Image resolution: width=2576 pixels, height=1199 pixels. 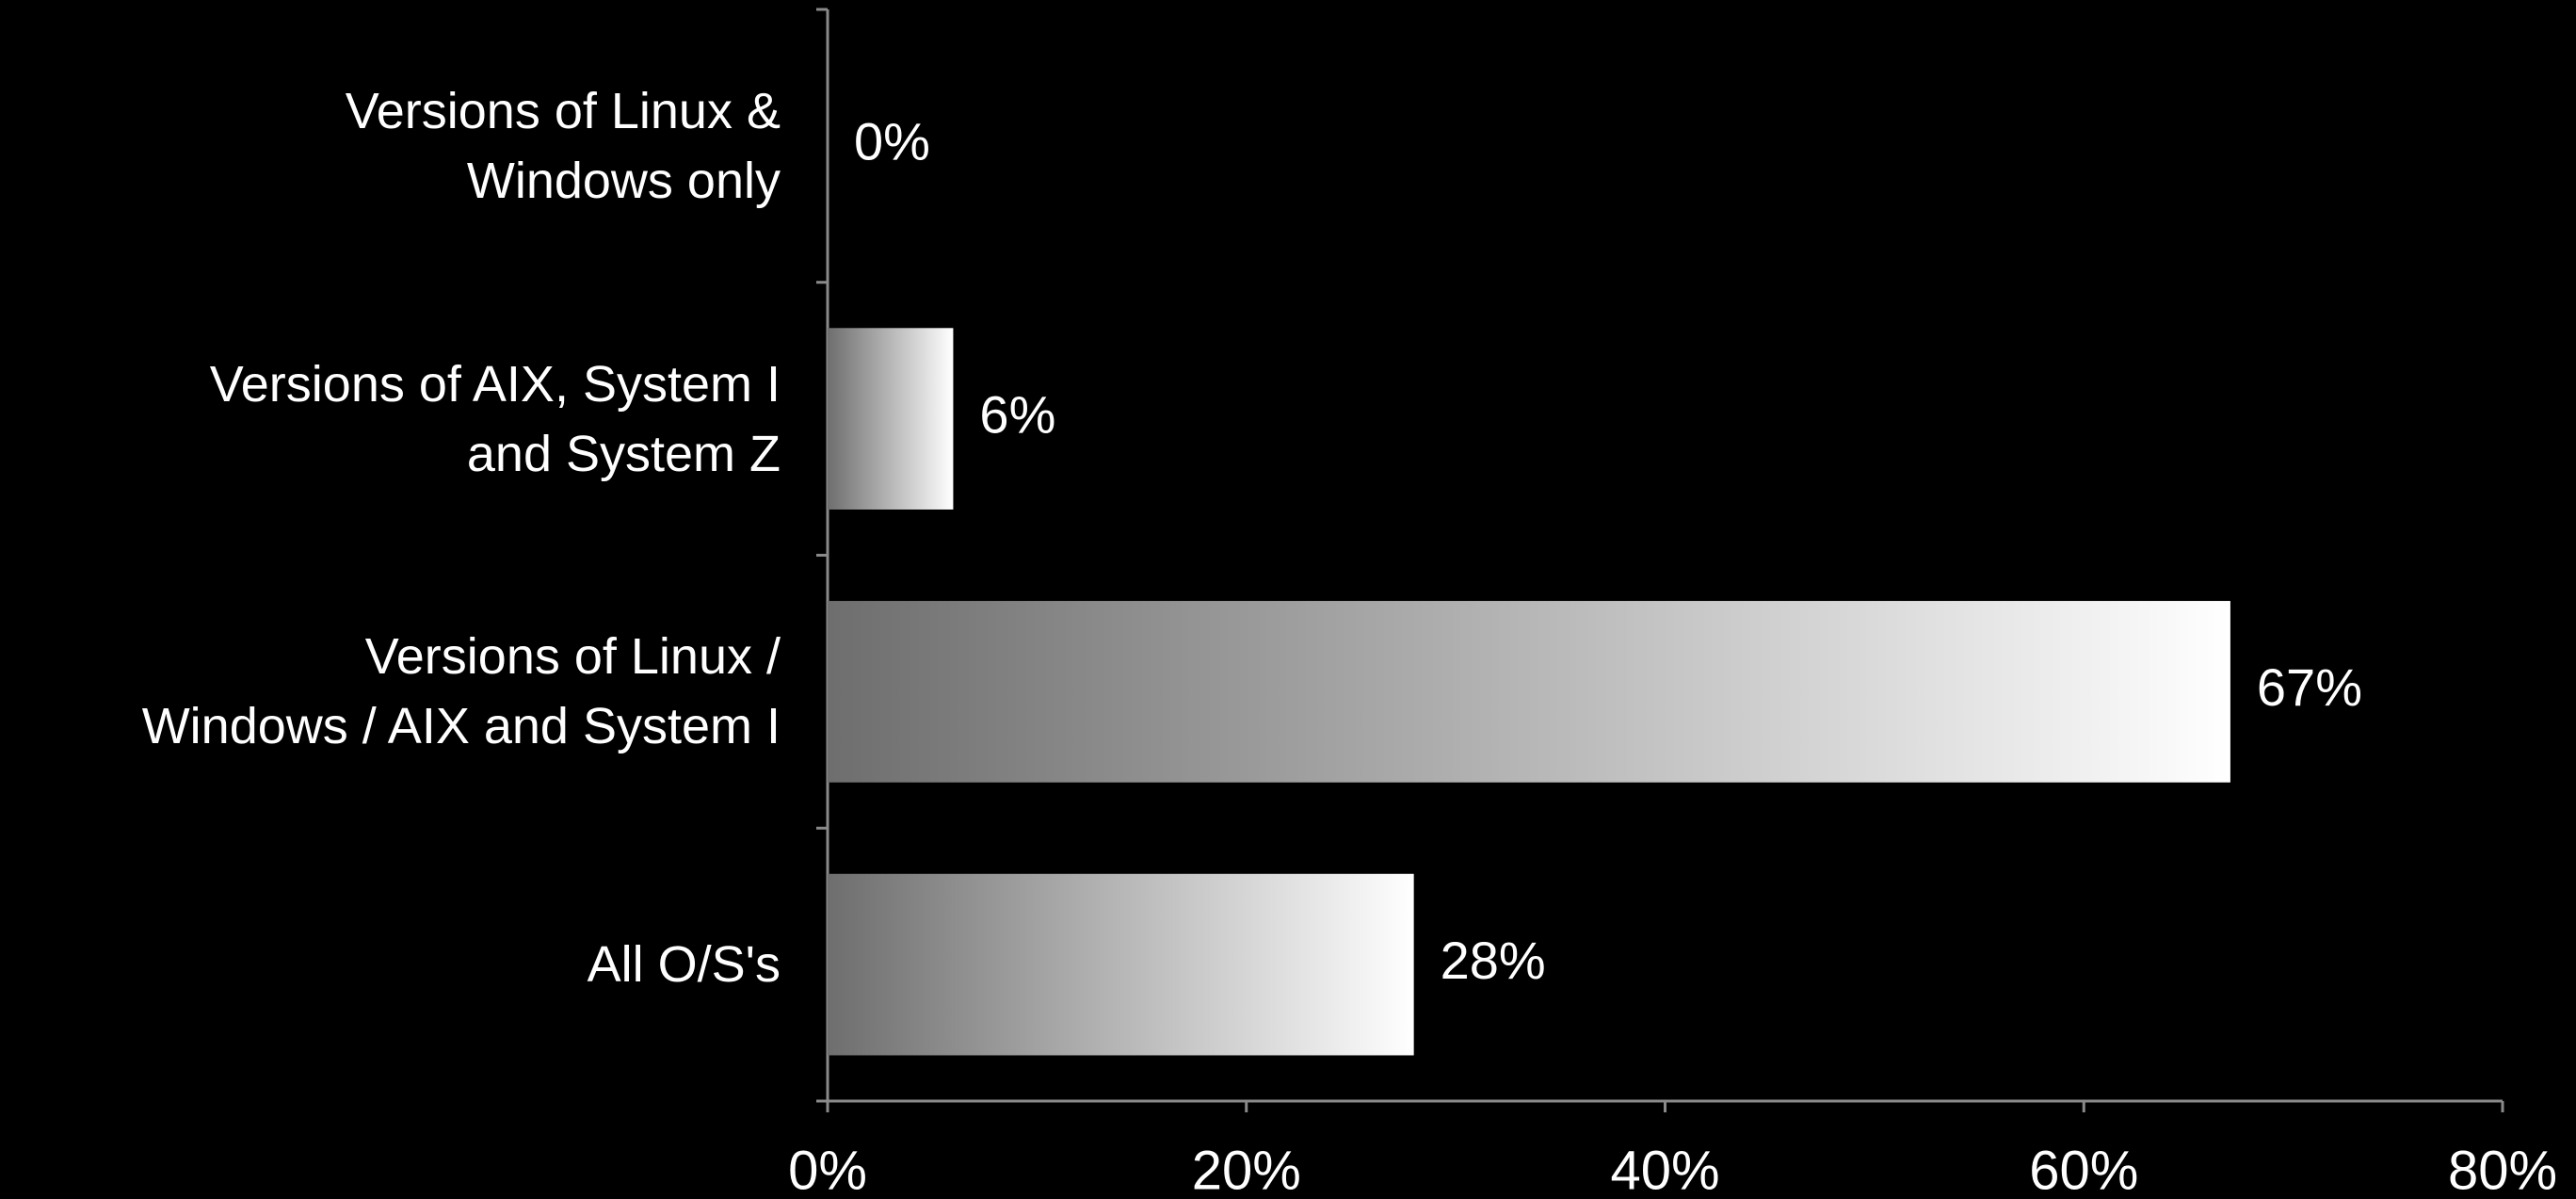 I want to click on x-tick-label: 80%, so click(x=2502, y=1169).